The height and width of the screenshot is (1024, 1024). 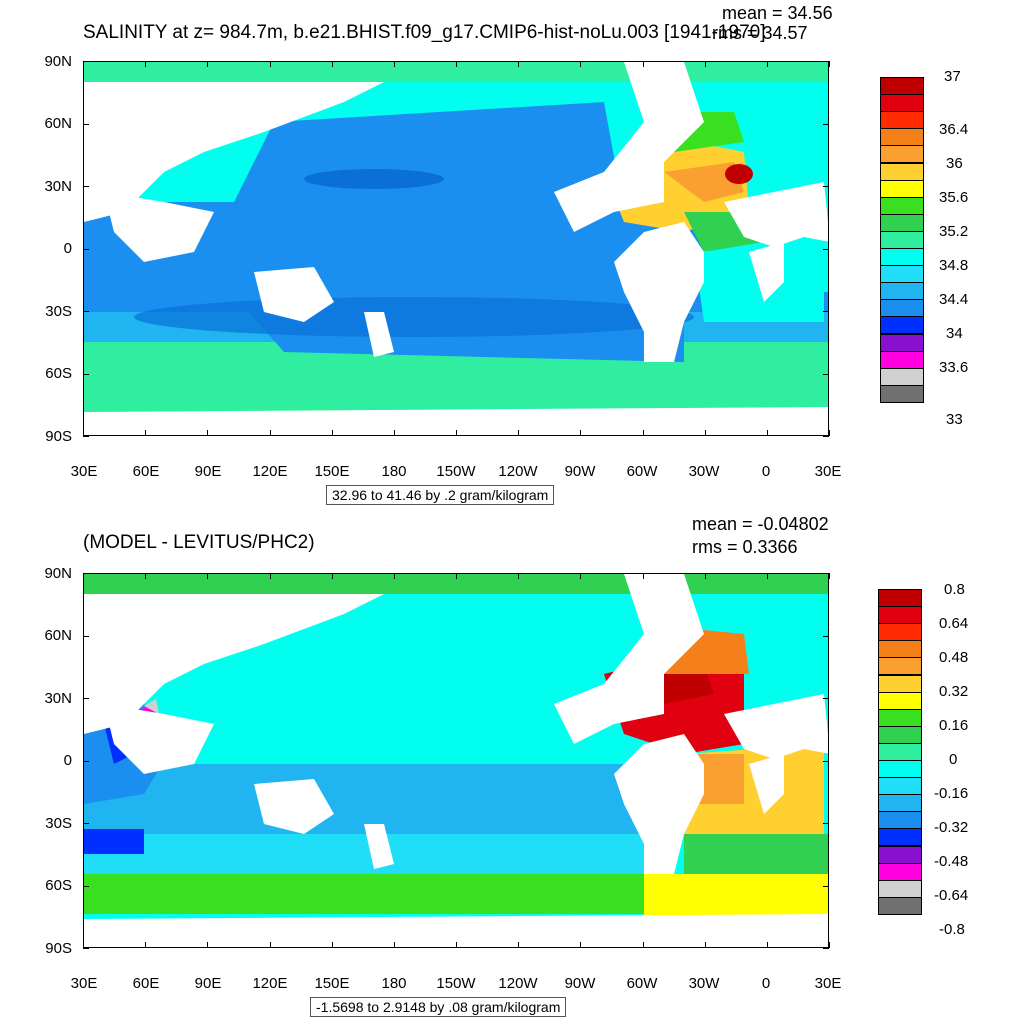 What do you see at coordinates (954, 623) in the screenshot?
I see `colorbar-label: 0.64` at bounding box center [954, 623].